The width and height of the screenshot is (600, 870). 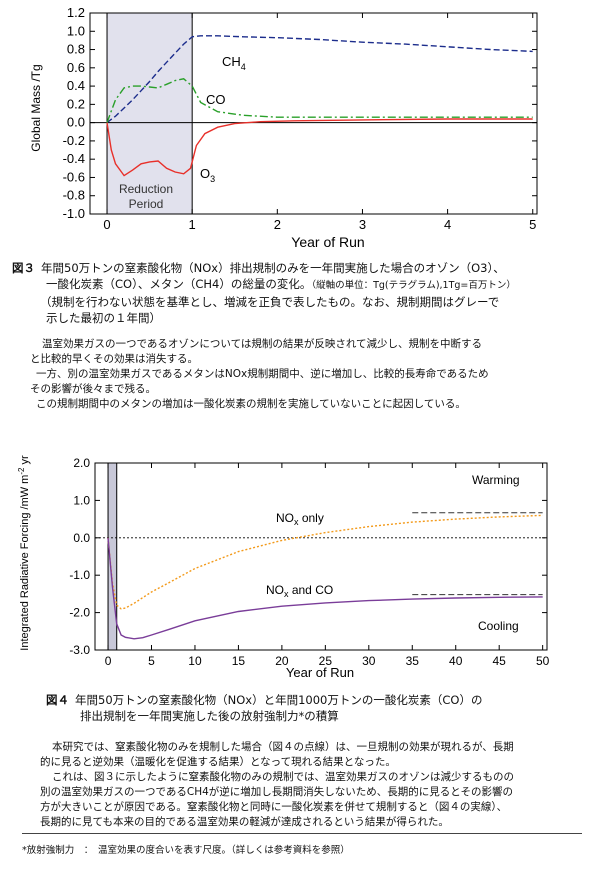 I want to click on y-tick-label: -0.6, so click(x=74, y=176).